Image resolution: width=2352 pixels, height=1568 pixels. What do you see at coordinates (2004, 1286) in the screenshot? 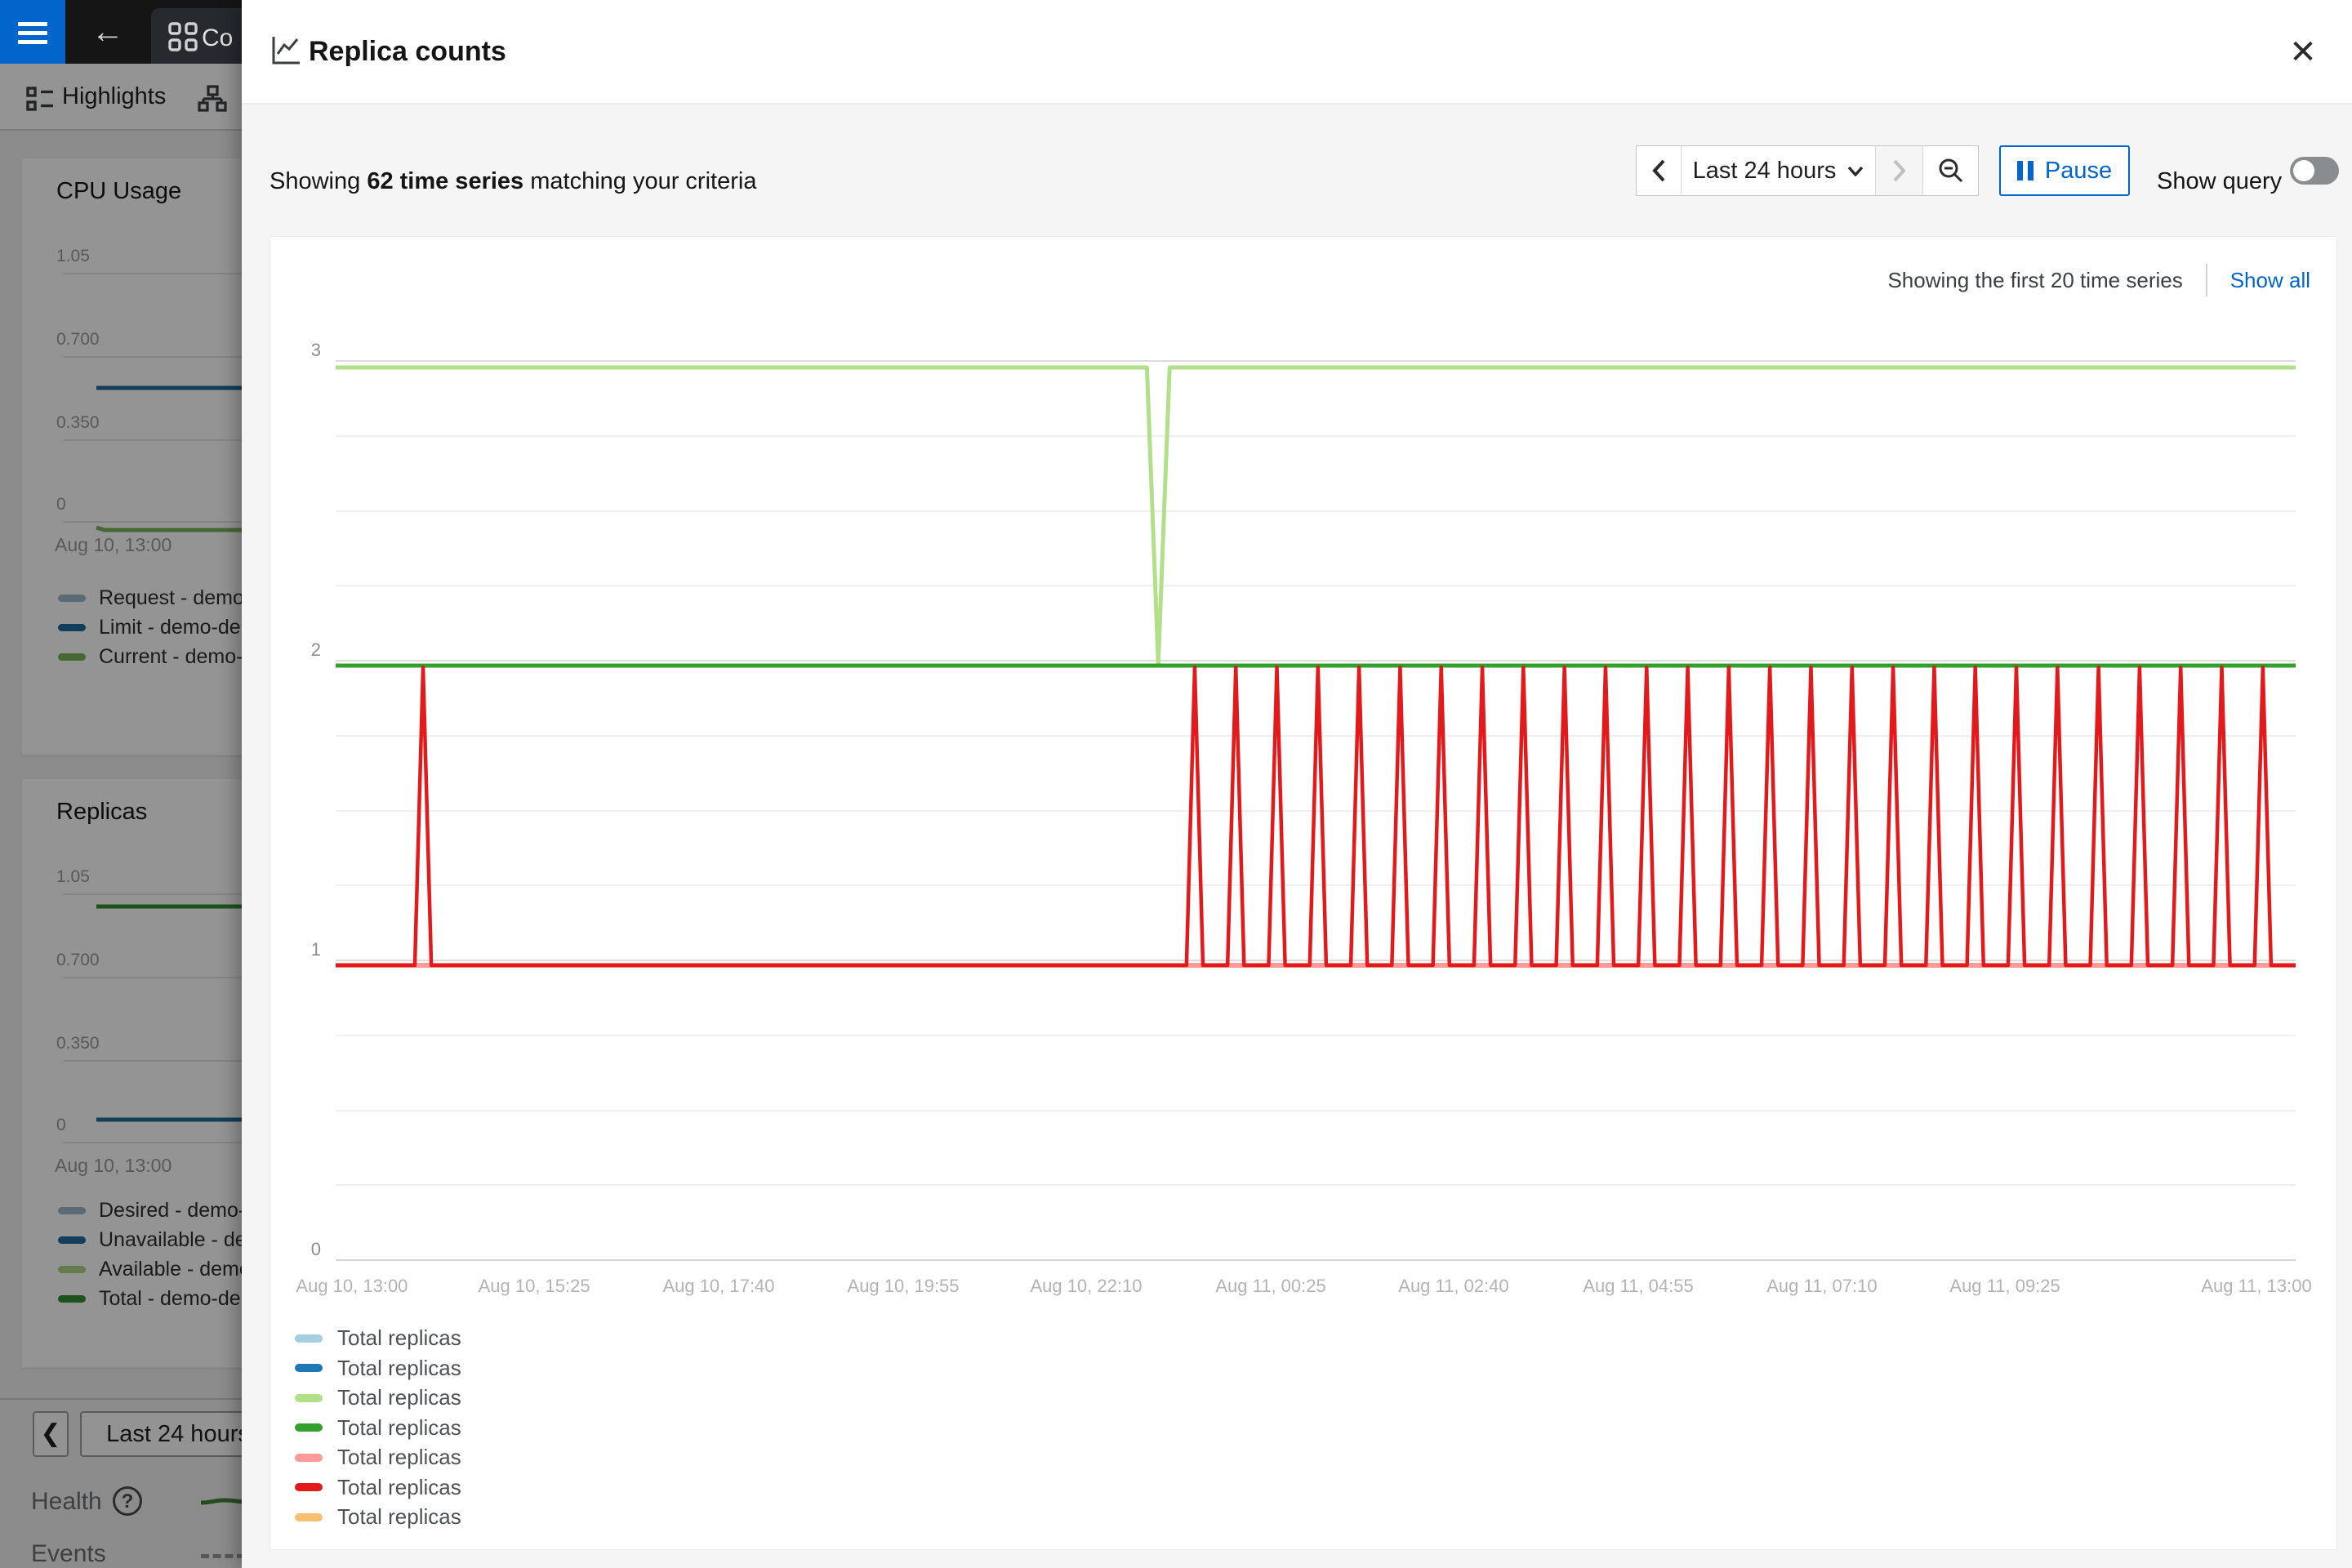
I see `x-axis-tick: Aug 11, 09:25` at bounding box center [2004, 1286].